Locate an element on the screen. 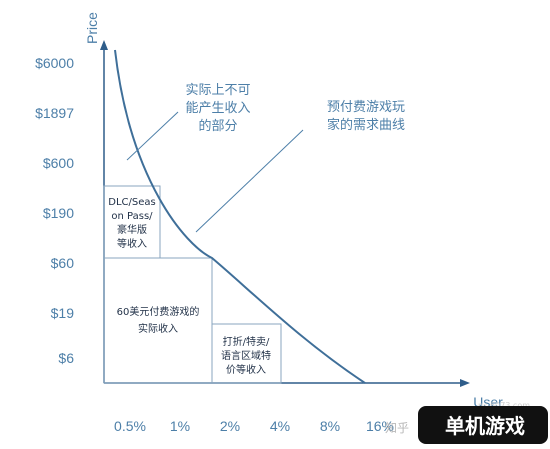 Image resolution: width=550 pixels, height=449 pixels. y-tick-label: $60 is located at coordinates (63, 263).